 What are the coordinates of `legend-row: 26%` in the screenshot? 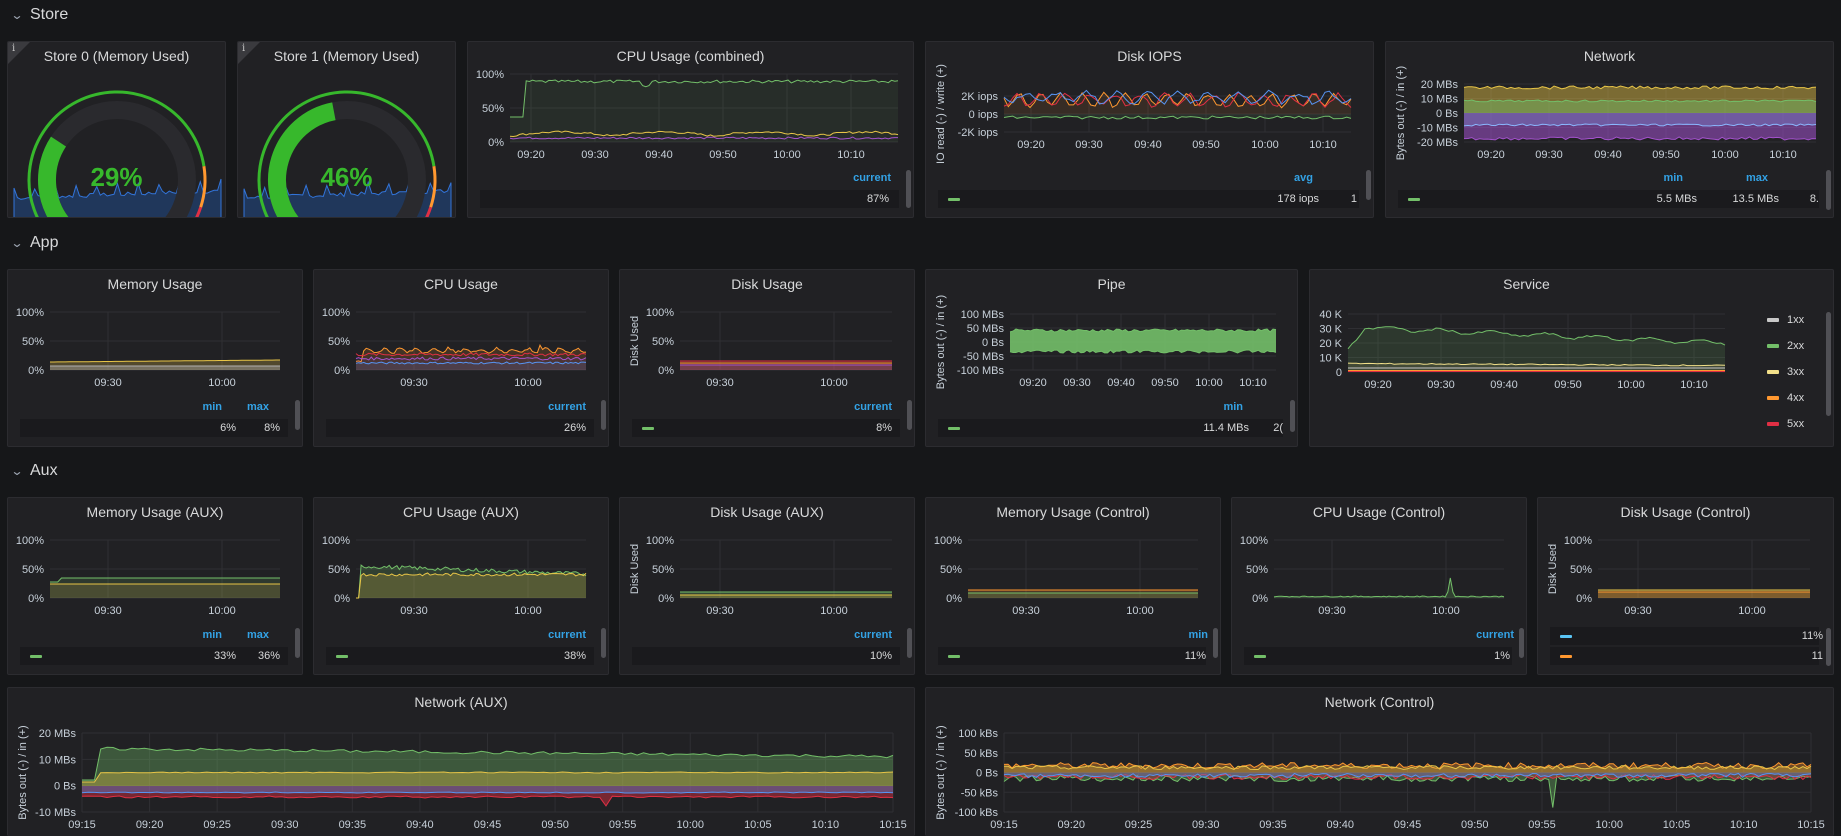 It's located at (460, 428).